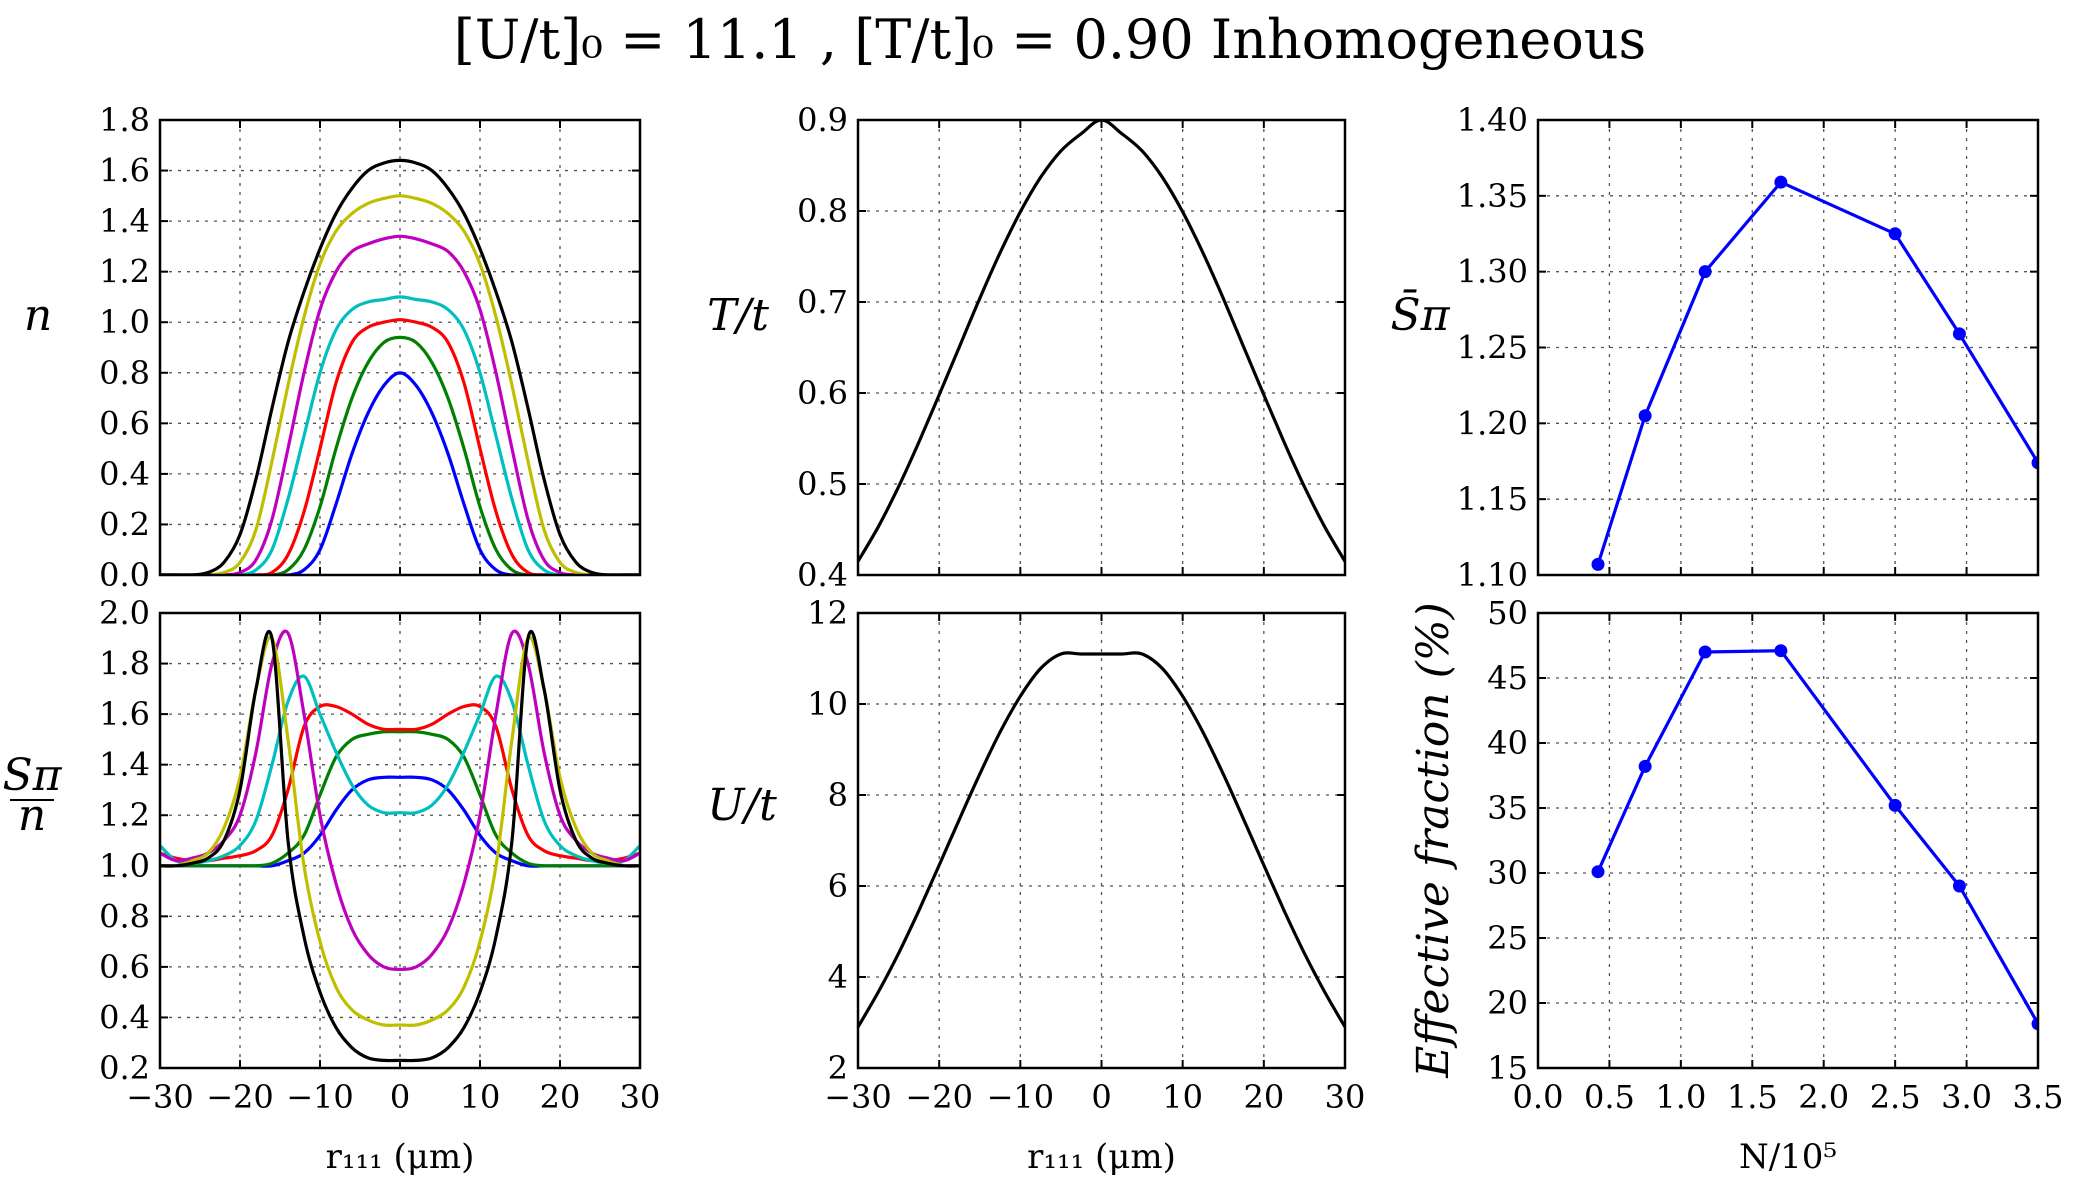  What do you see at coordinates (1823, 1097) in the screenshot?
I see `x-tick-label: 2.0` at bounding box center [1823, 1097].